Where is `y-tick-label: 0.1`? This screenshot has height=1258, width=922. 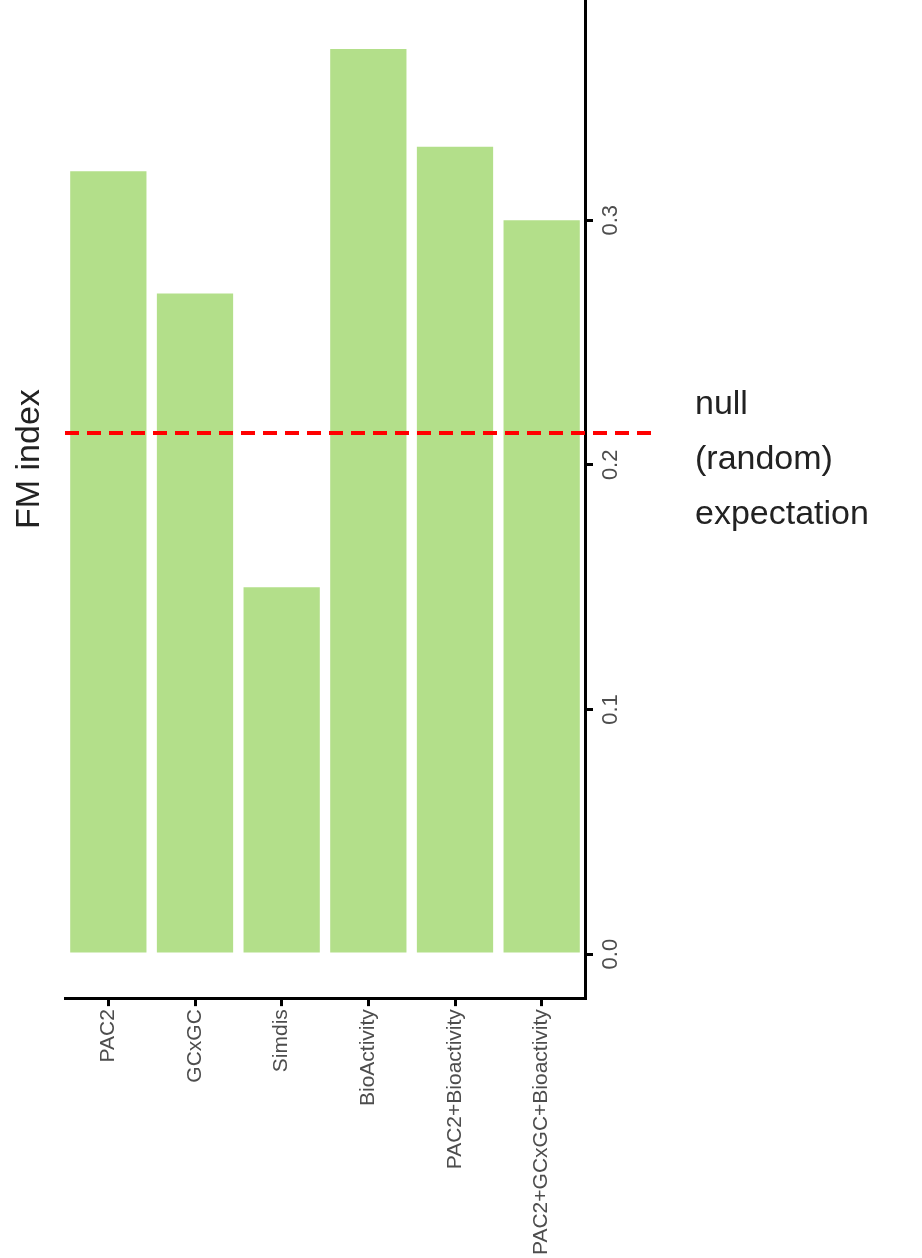
y-tick-label: 0.1 is located at coordinates (610, 709).